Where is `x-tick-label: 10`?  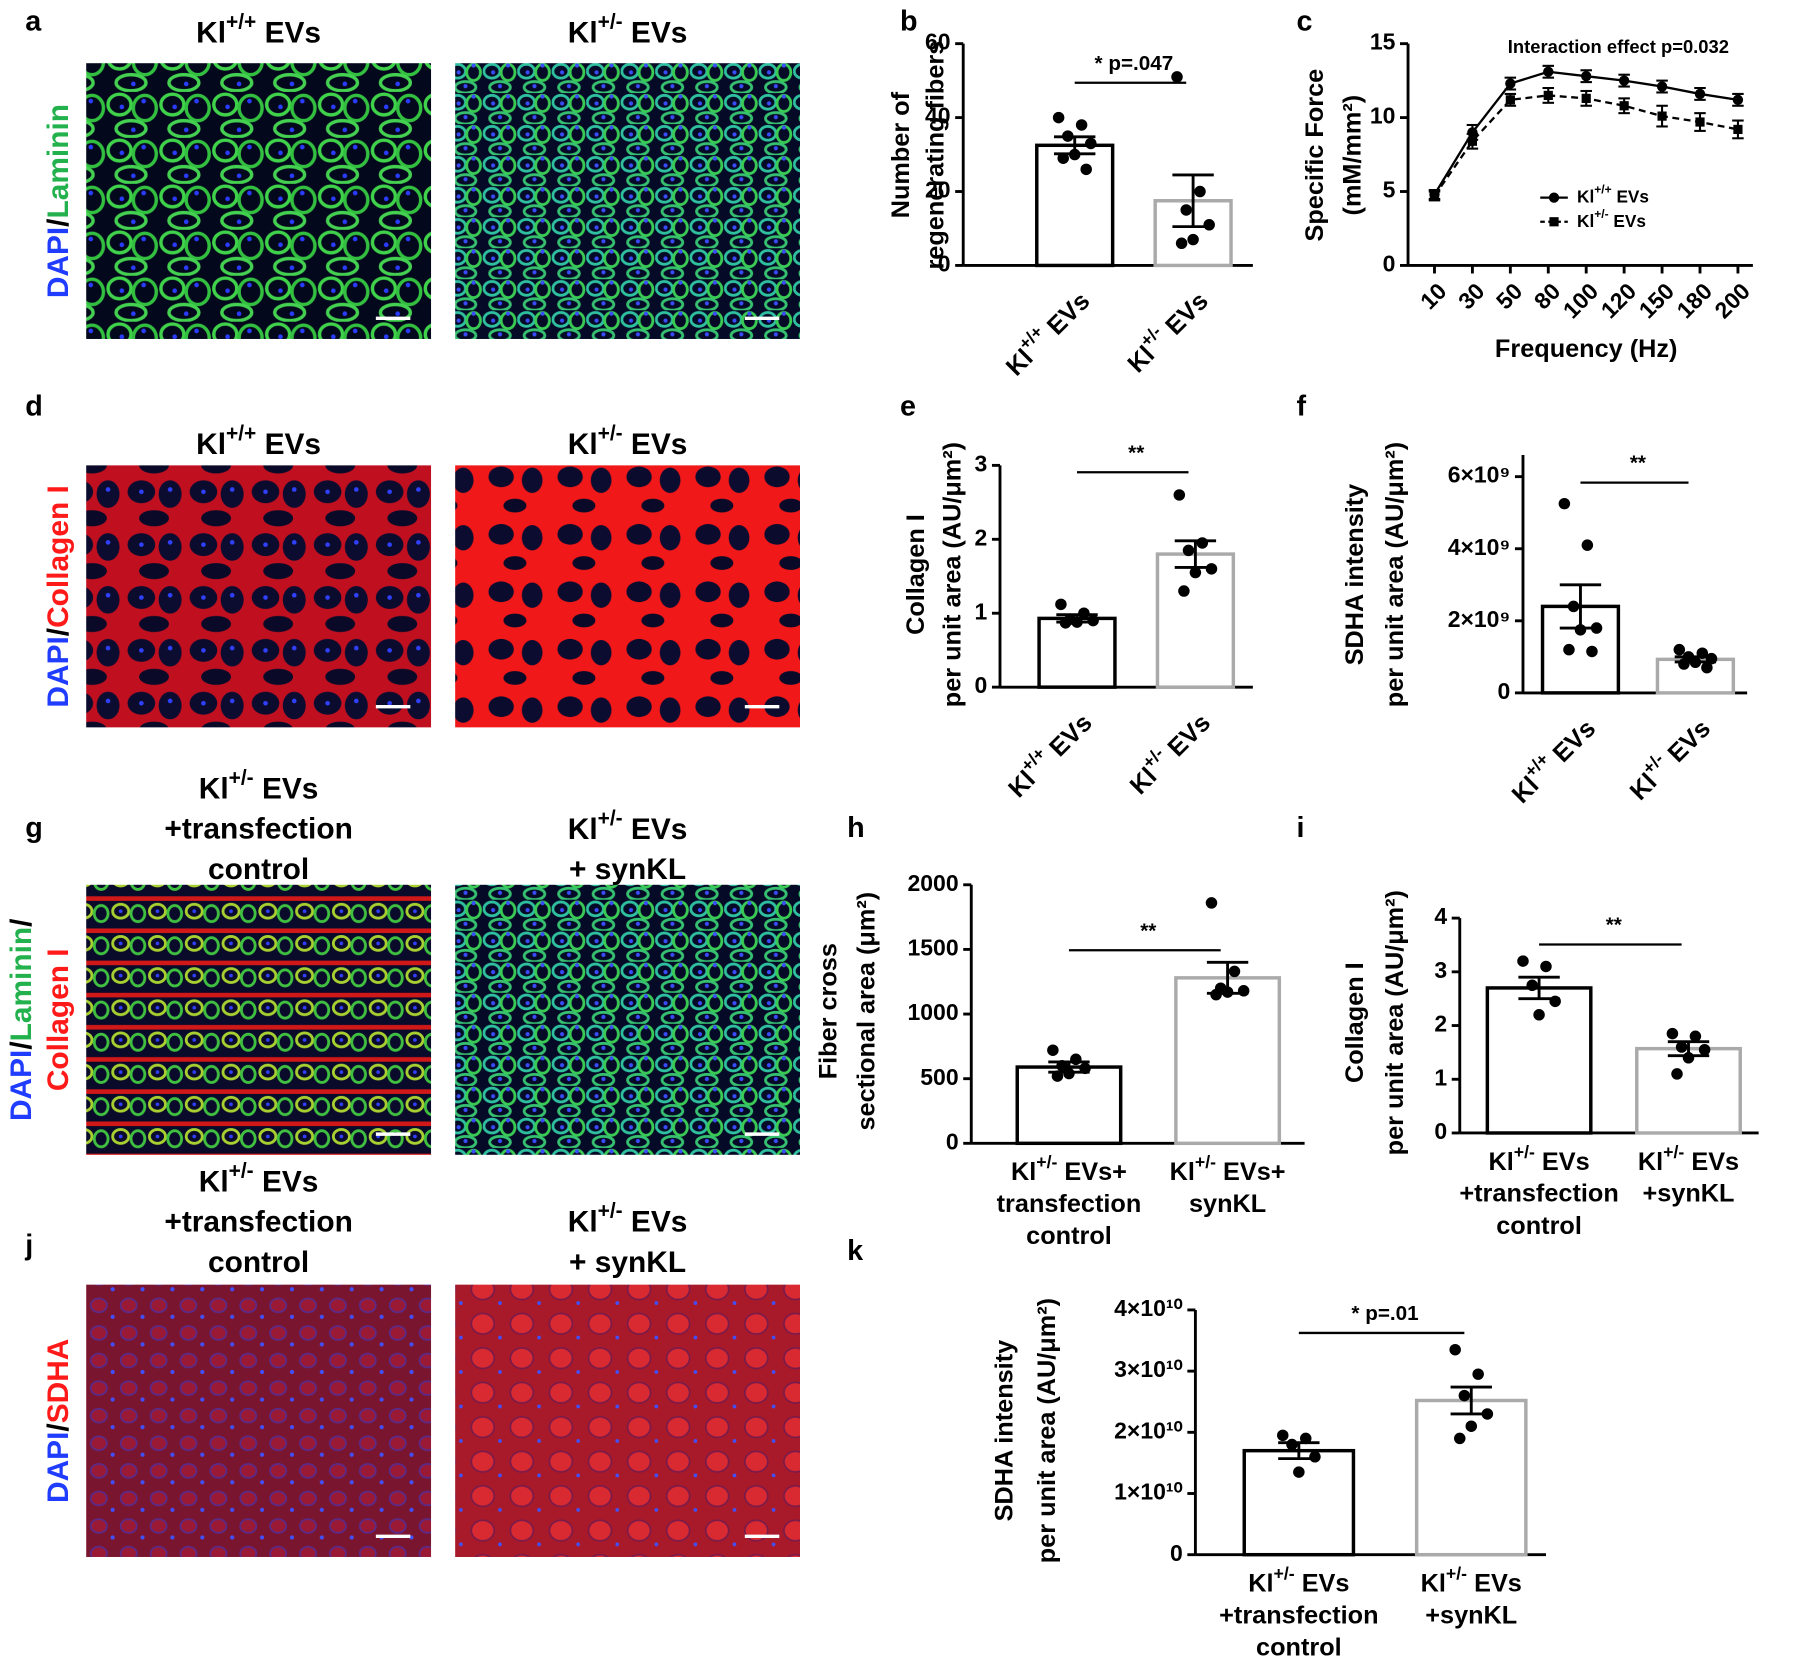
x-tick-label: 10 is located at coordinates (1433, 296).